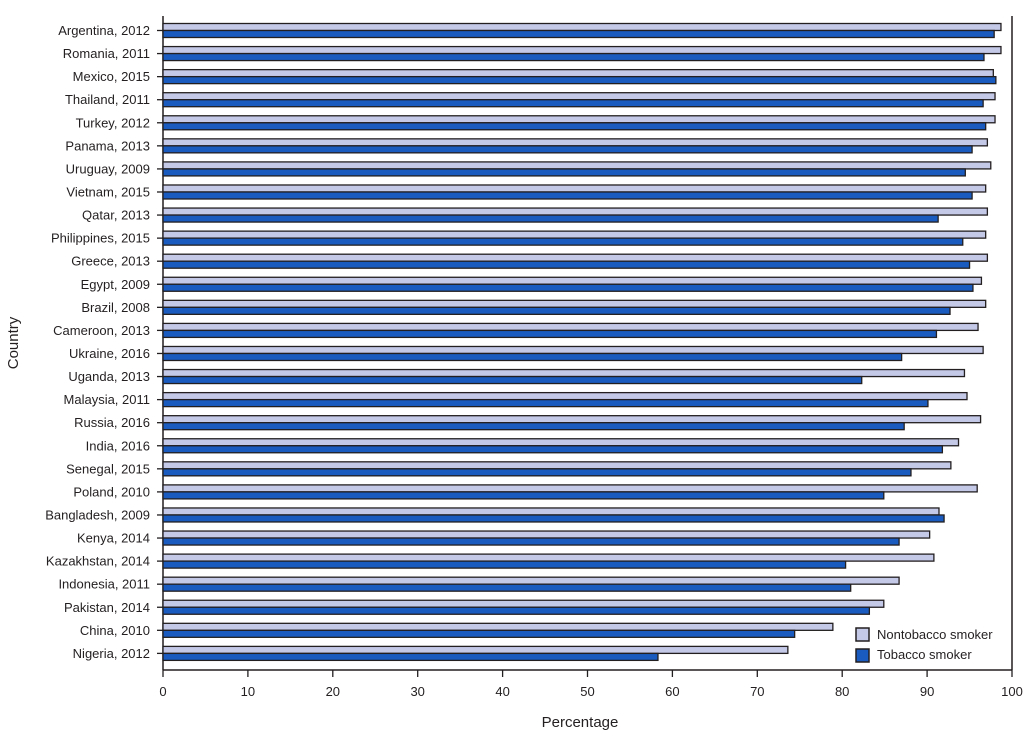 Image resolution: width=1030 pixels, height=736 pixels. I want to click on legend-swatch-tobacco, so click(862, 655).